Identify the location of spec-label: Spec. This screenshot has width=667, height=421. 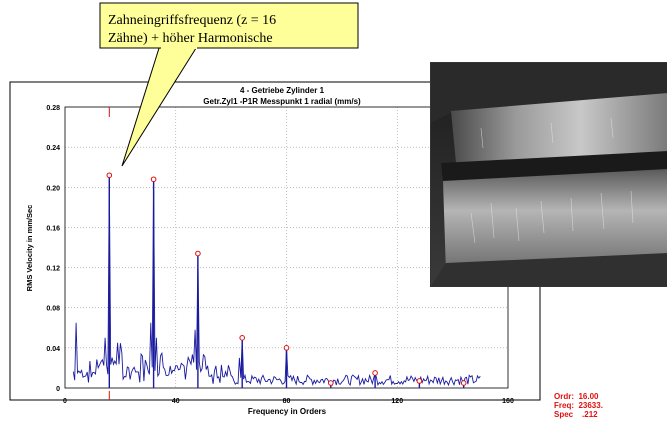
(564, 414).